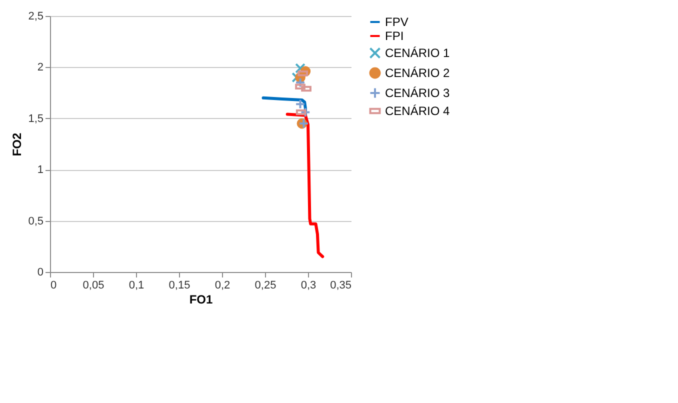 This screenshot has height=403, width=678. Describe the element at coordinates (136, 286) in the screenshot. I see `x-tick-label: 0,1` at that location.